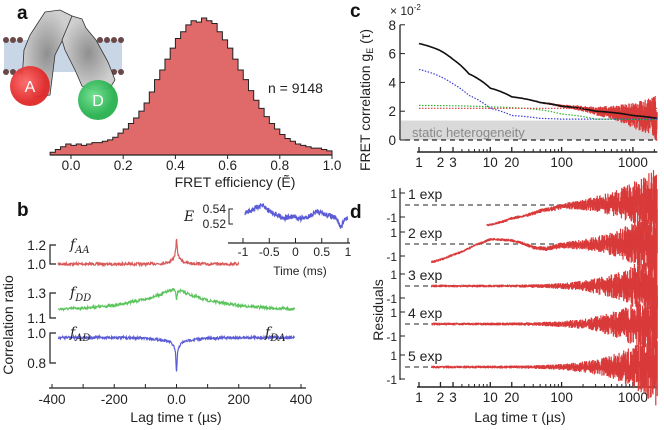  Describe the element at coordinates (538, 81) in the screenshot. I see `curve-fit` at that location.